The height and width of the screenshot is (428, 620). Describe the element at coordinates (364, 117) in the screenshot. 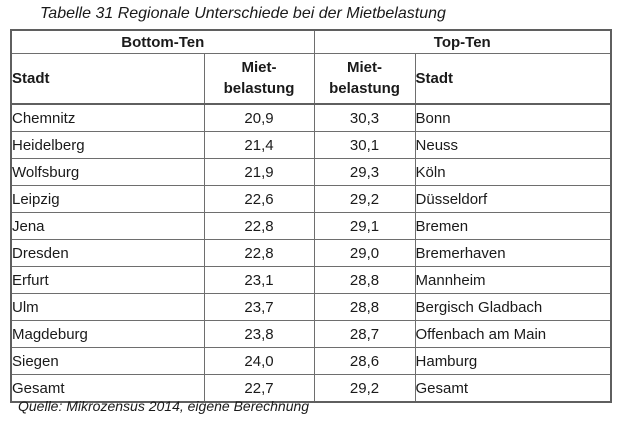

I see `cell-top-mietbelastung: 30,3` at that location.